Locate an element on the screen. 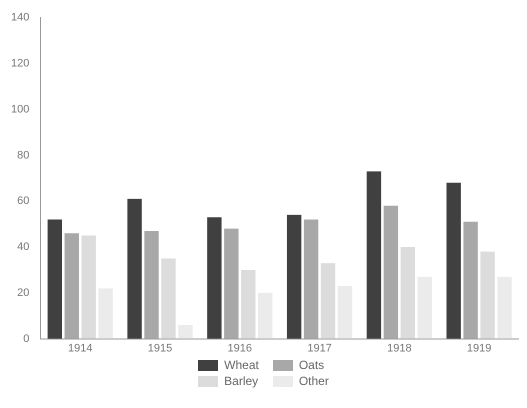 The height and width of the screenshot is (408, 527). y-tick-label: 20 is located at coordinates (23, 292).